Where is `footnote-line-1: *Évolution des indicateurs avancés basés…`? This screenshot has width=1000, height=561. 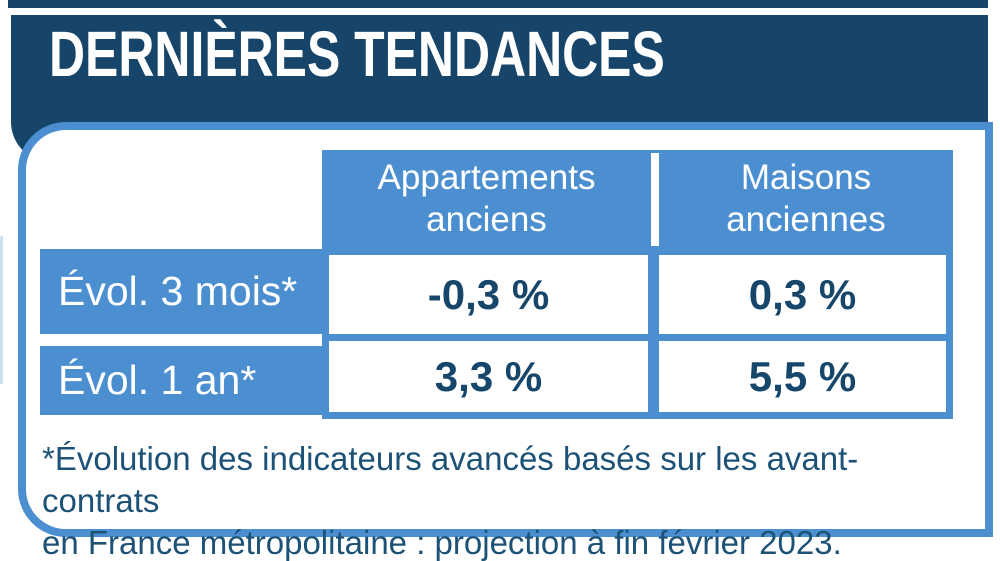
footnote-line-1: *Évolution des indicateurs avancés basés… is located at coordinates (450, 479).